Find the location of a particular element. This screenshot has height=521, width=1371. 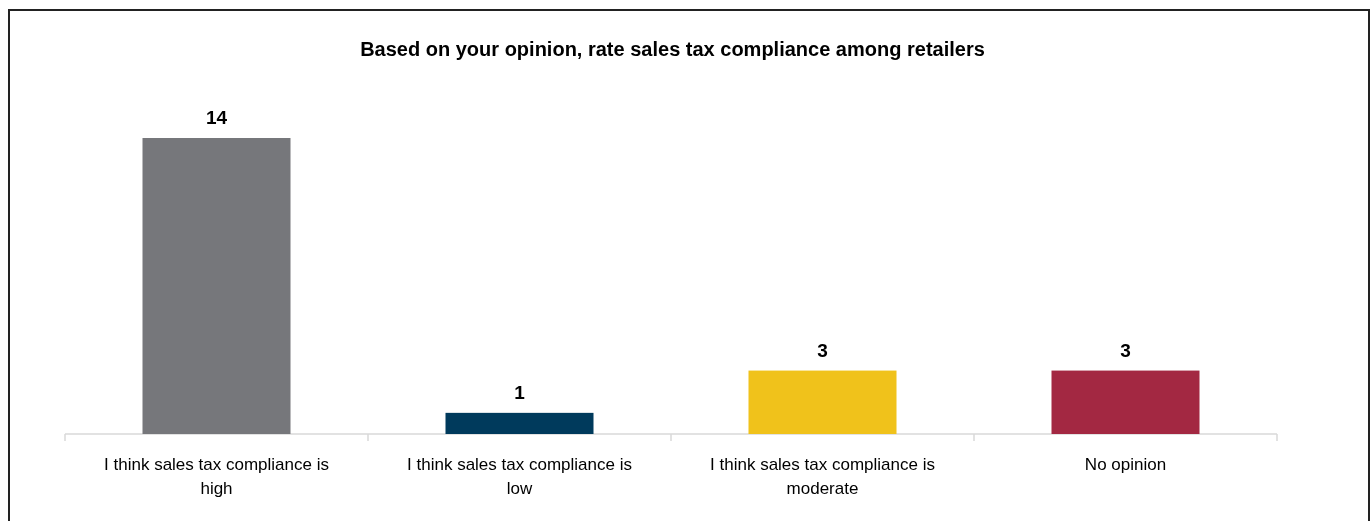

x-tick-label: I think sales tax compliance is moderate is located at coordinates (822, 476).